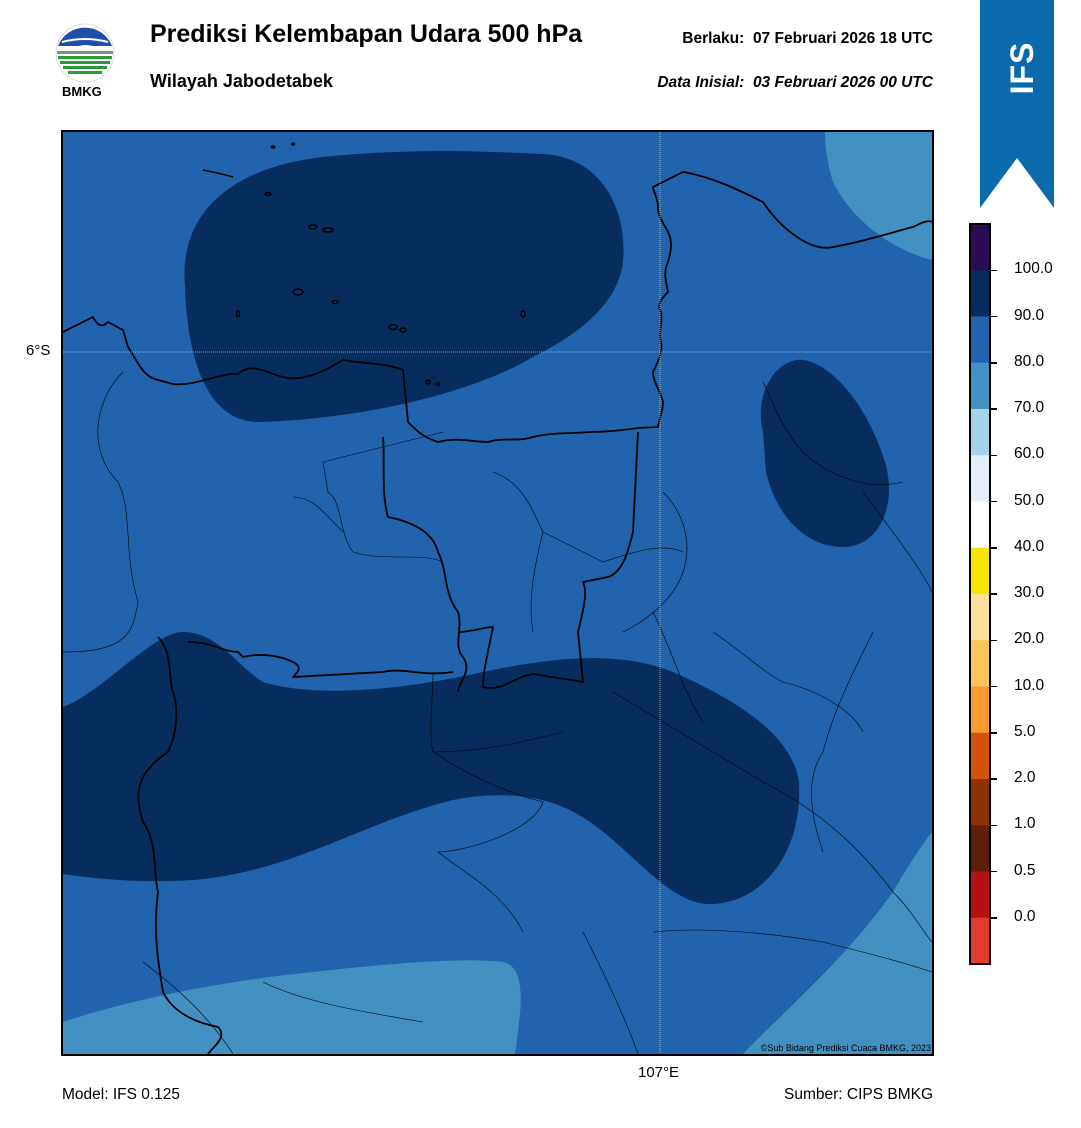  I want to click on valid-label: Berlaku:, so click(713, 38).